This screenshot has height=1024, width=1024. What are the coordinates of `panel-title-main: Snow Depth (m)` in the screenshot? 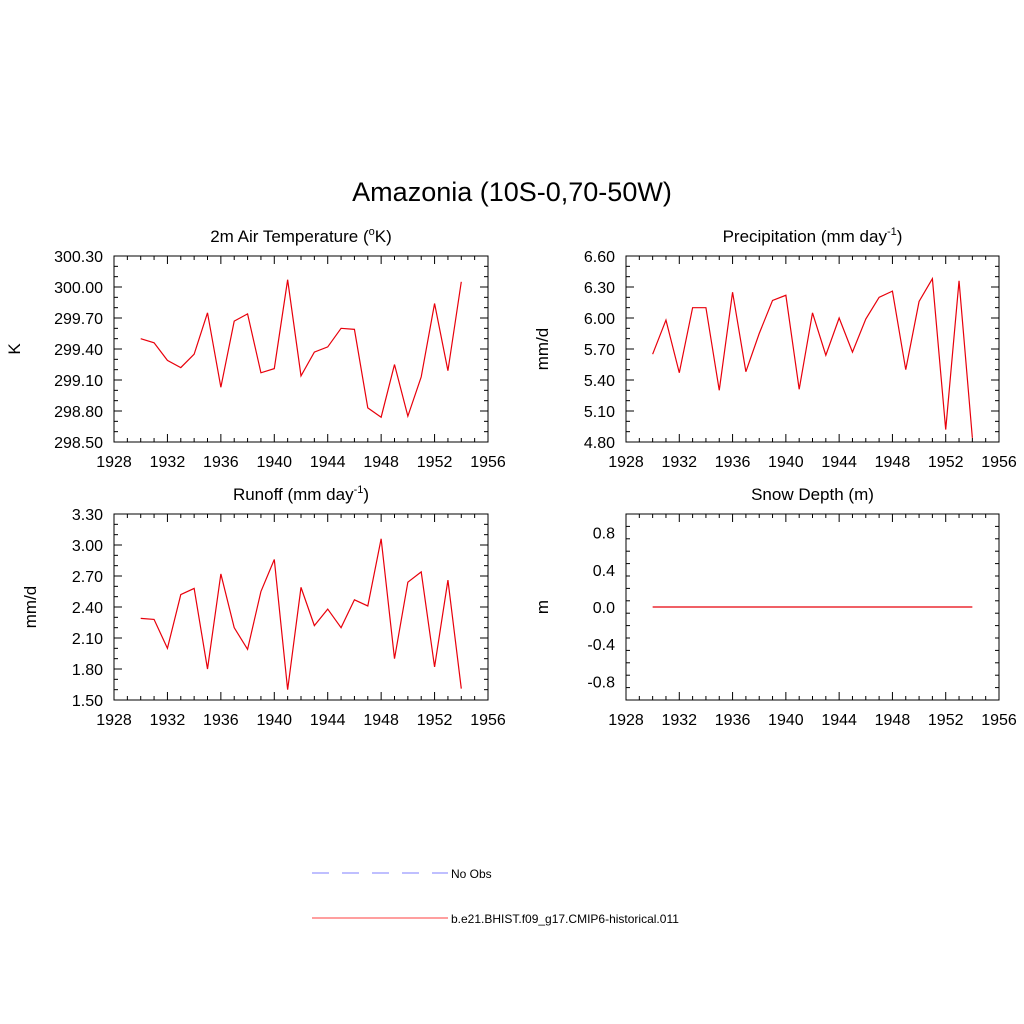 It's located at (812, 494).